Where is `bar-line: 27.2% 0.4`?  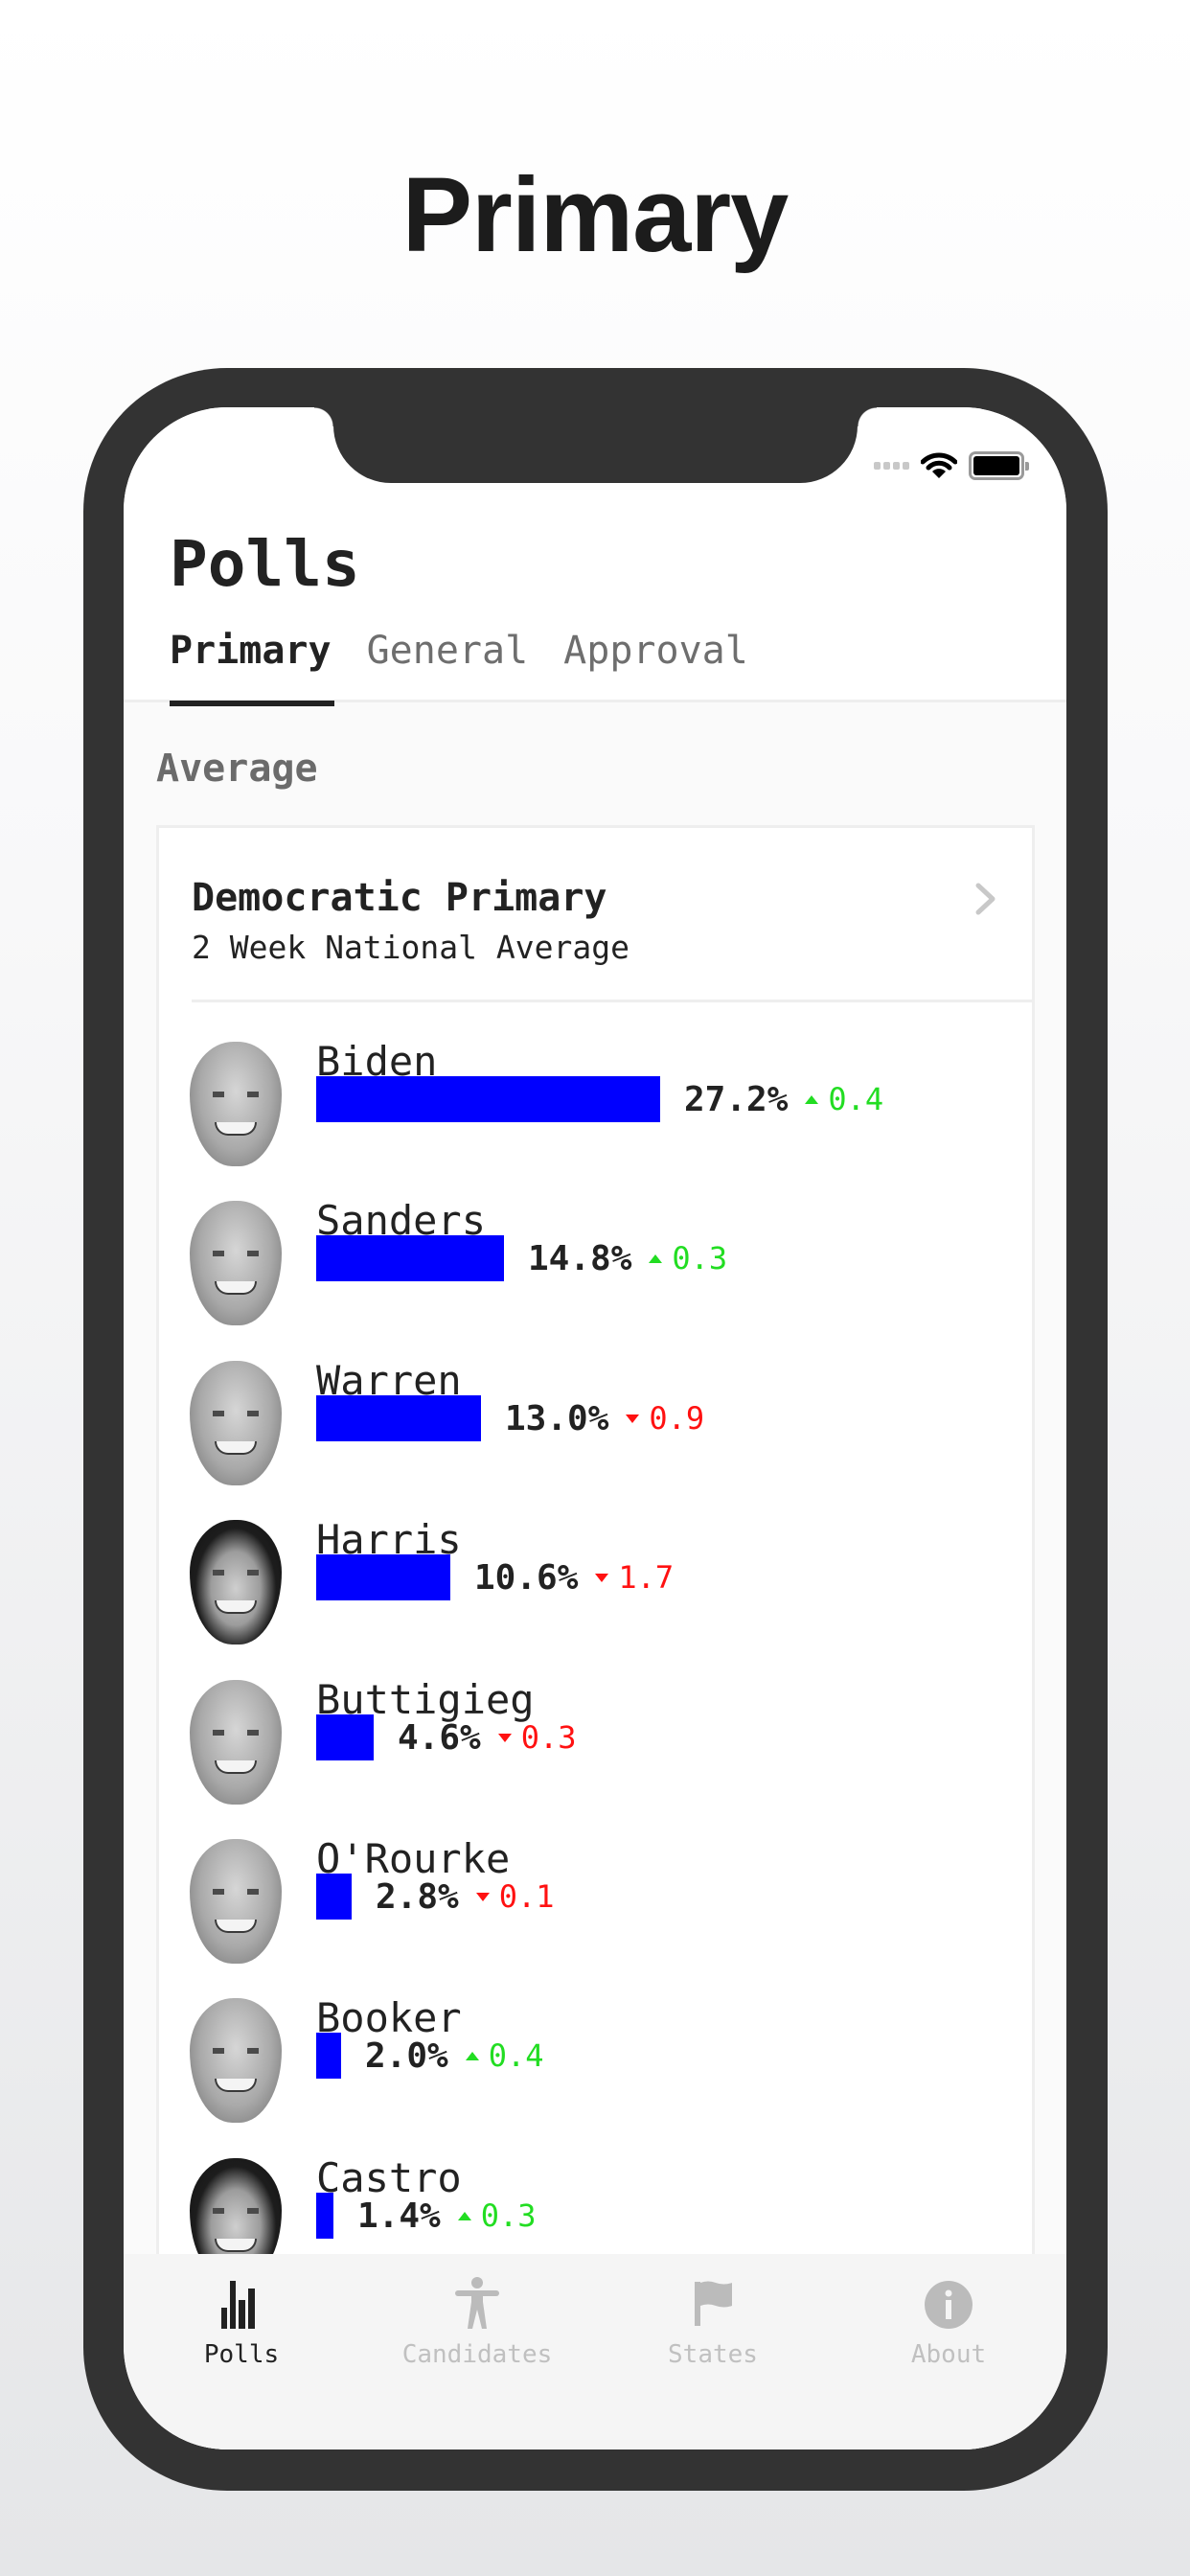
bar-line: 27.2% 0.4 is located at coordinates (600, 1099).